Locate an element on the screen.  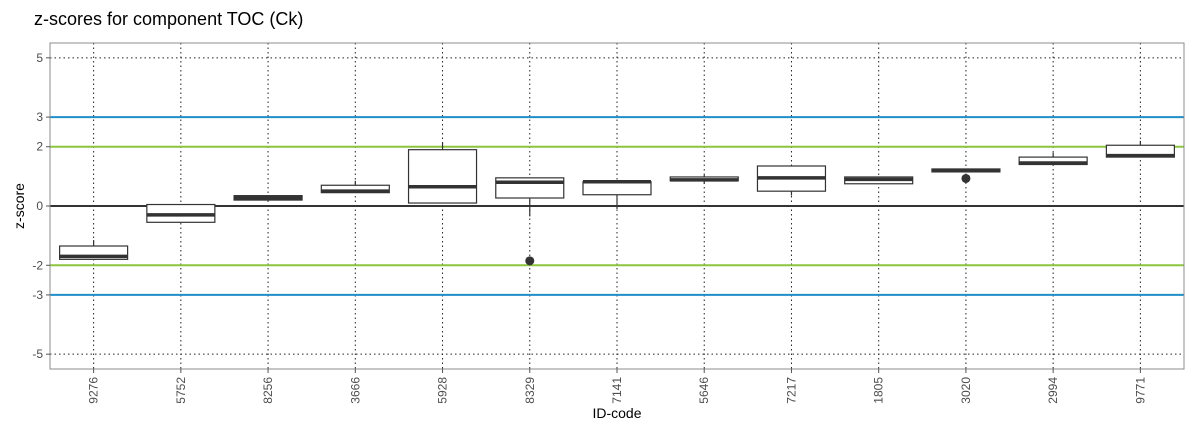
x-tick-label-1805: 1805 is located at coordinates (879, 390).